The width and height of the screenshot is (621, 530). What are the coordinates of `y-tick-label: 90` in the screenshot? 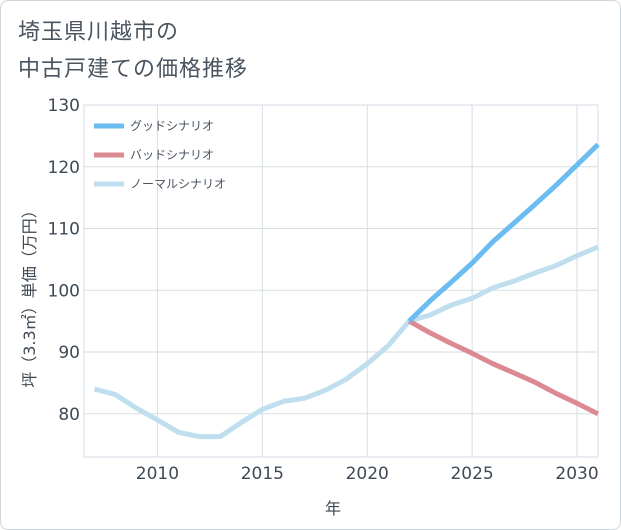 It's located at (69, 353).